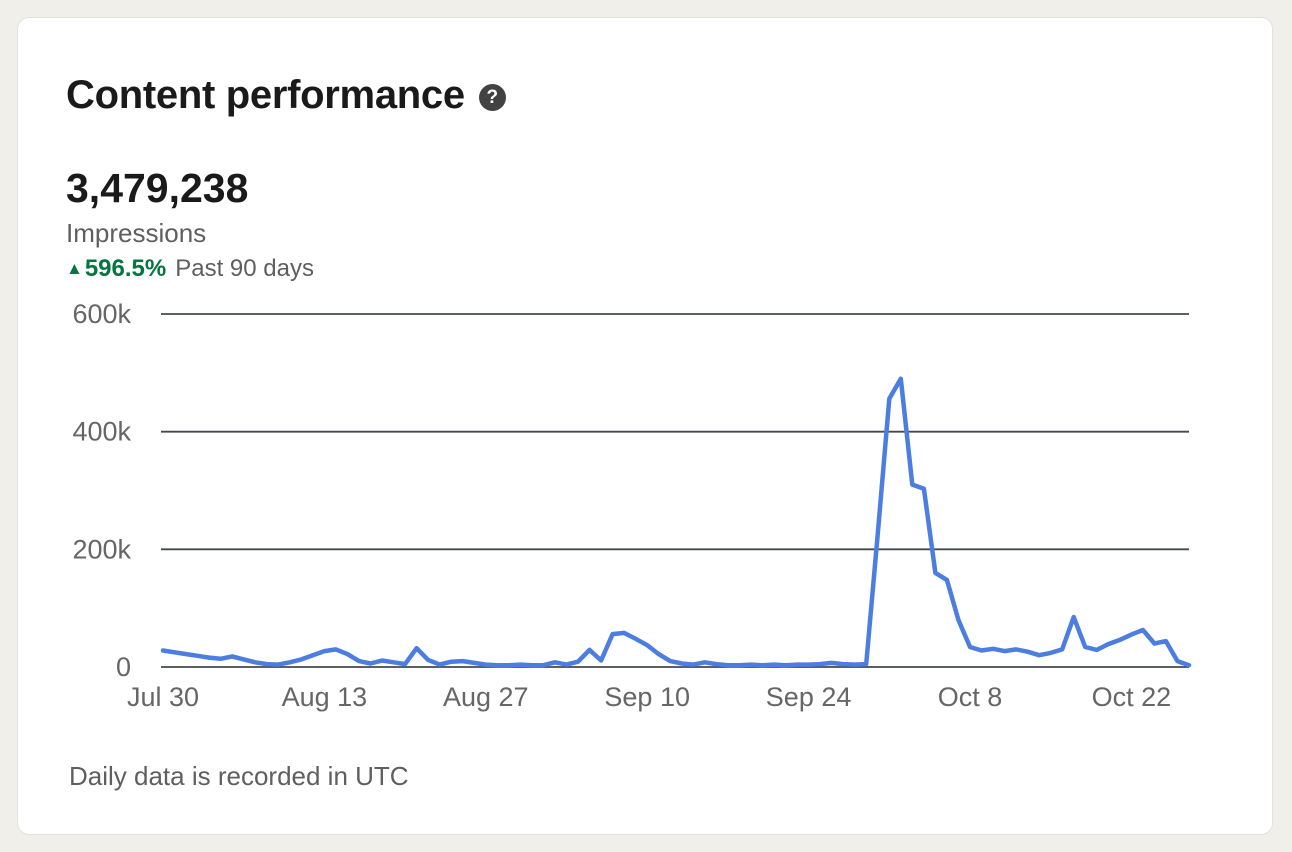  I want to click on y-axis-tick: 0, so click(123, 667).